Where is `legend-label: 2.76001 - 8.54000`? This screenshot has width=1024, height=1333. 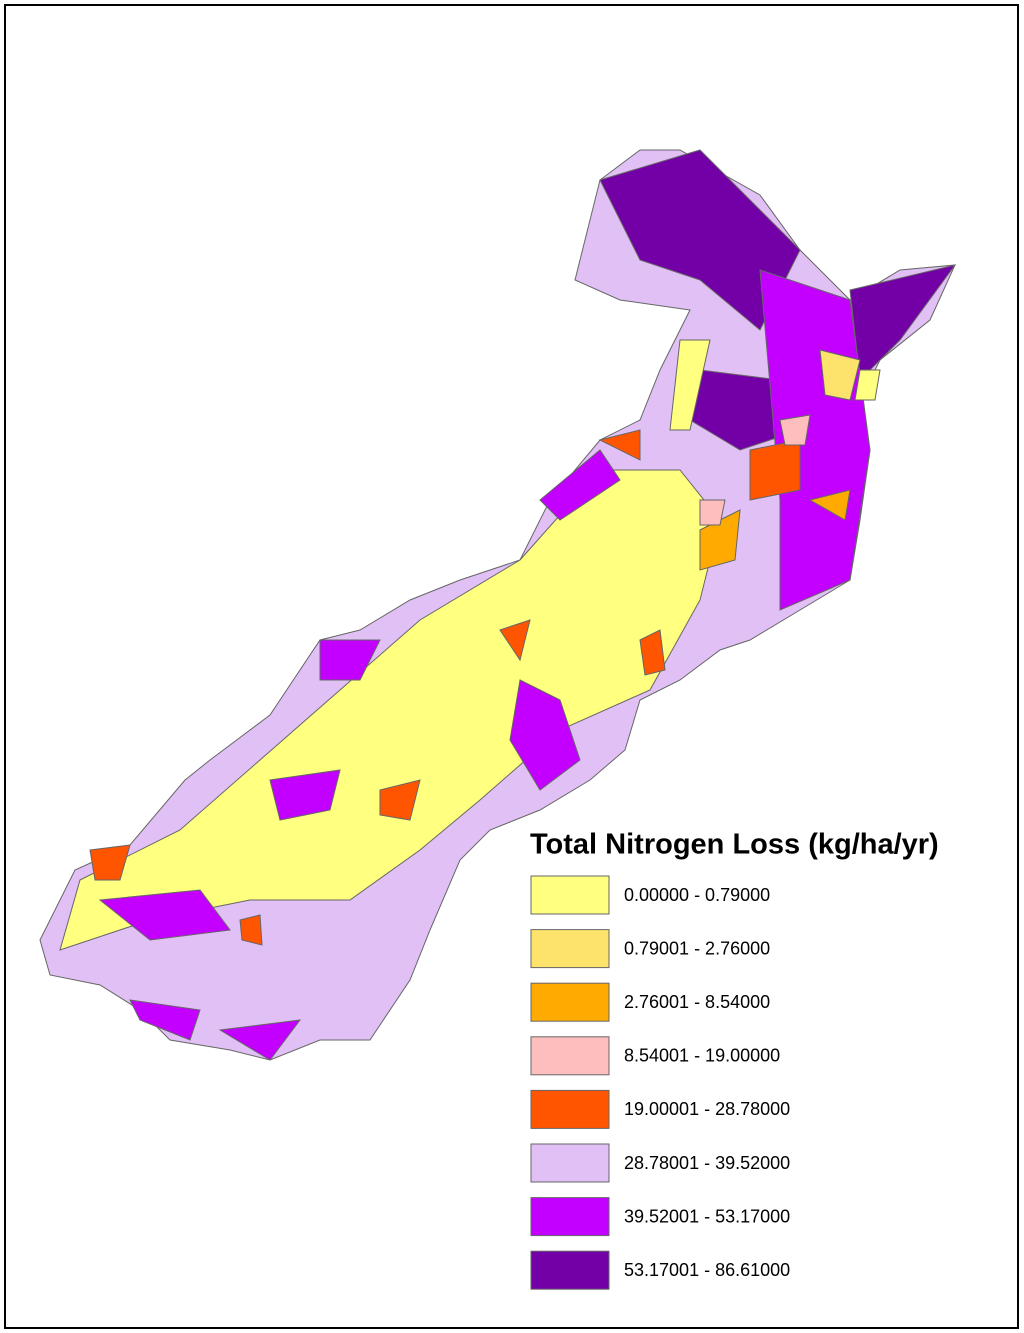 legend-label: 2.76001 - 8.54000 is located at coordinates (697, 1002).